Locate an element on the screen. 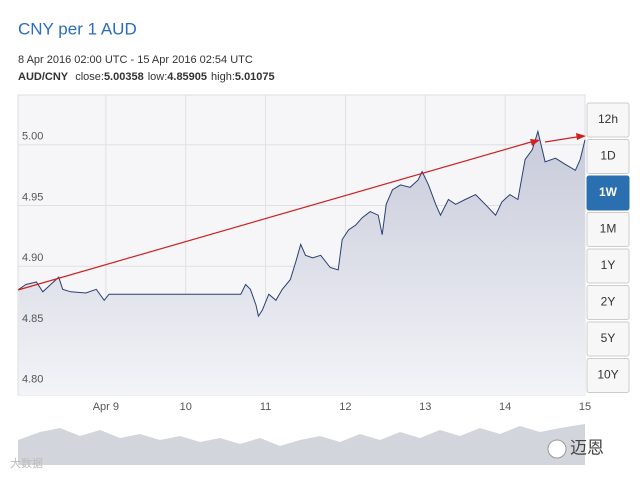 This screenshot has height=485, width=640. button-label: 2Y is located at coordinates (608, 302).